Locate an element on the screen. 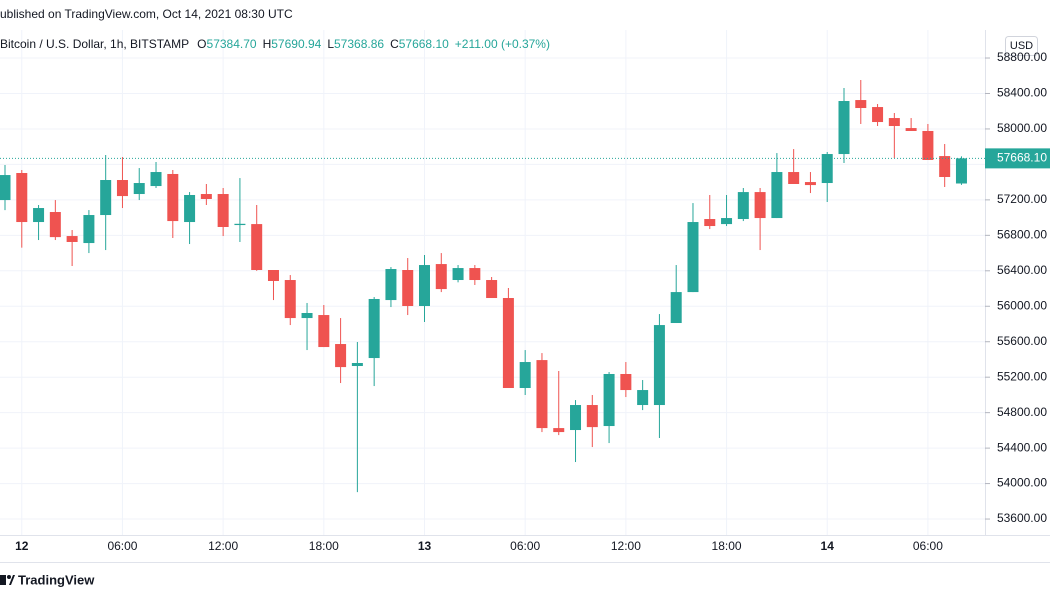 The height and width of the screenshot is (600, 1050). last-price-label: 57668.10 is located at coordinates (1022, 158).